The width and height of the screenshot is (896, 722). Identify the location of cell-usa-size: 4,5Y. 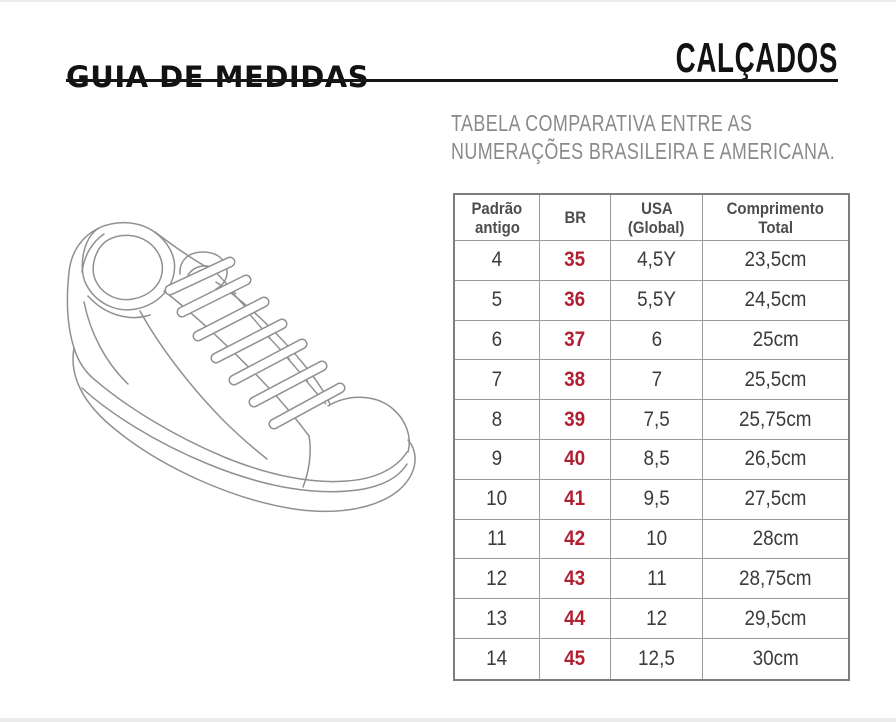
(657, 261).